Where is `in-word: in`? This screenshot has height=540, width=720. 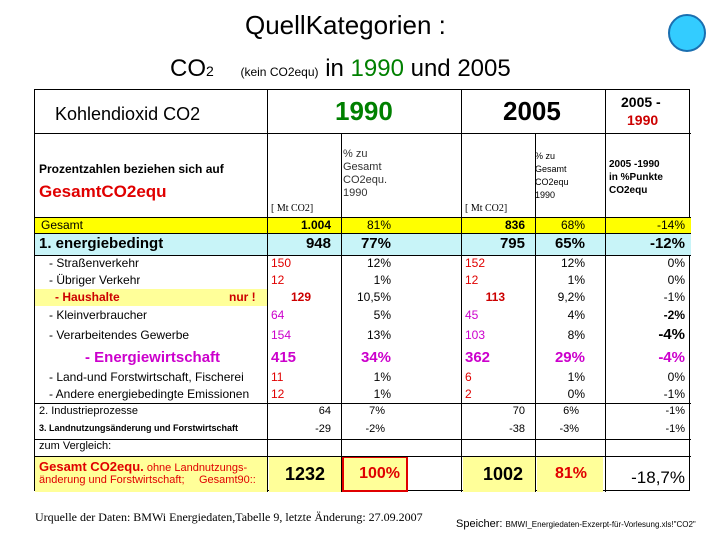 in-word: in is located at coordinates (334, 68).